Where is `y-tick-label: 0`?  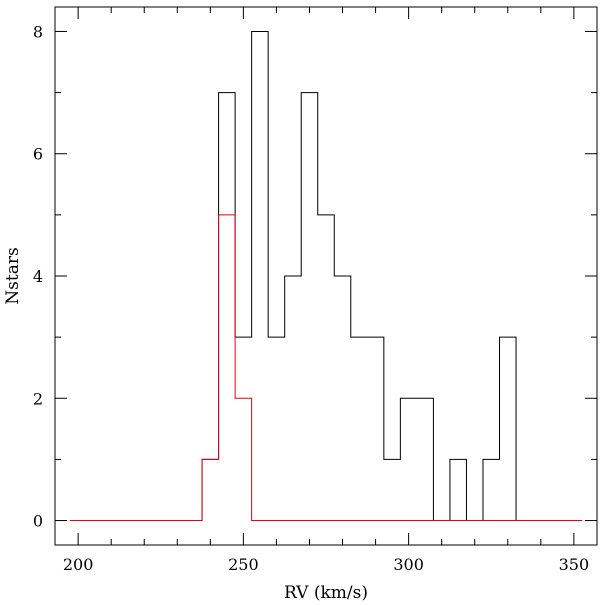
y-tick-label: 0 is located at coordinates (38, 521).